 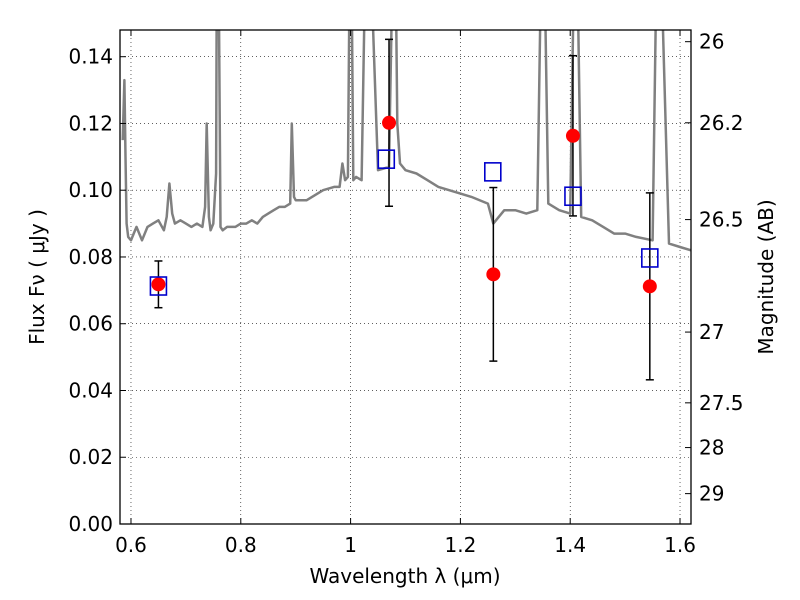 I want to click on y2-axis-title: Magnitude (AB), so click(x=766, y=276).